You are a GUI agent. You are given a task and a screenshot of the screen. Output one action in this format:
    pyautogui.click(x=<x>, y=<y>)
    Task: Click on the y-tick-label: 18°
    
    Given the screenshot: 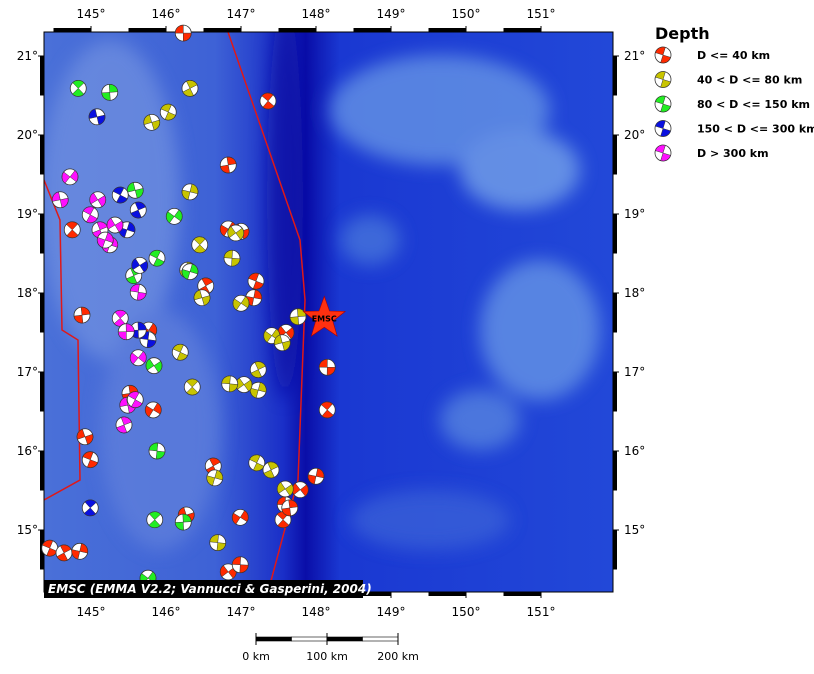 What is the action you would take?
    pyautogui.click(x=27, y=293)
    